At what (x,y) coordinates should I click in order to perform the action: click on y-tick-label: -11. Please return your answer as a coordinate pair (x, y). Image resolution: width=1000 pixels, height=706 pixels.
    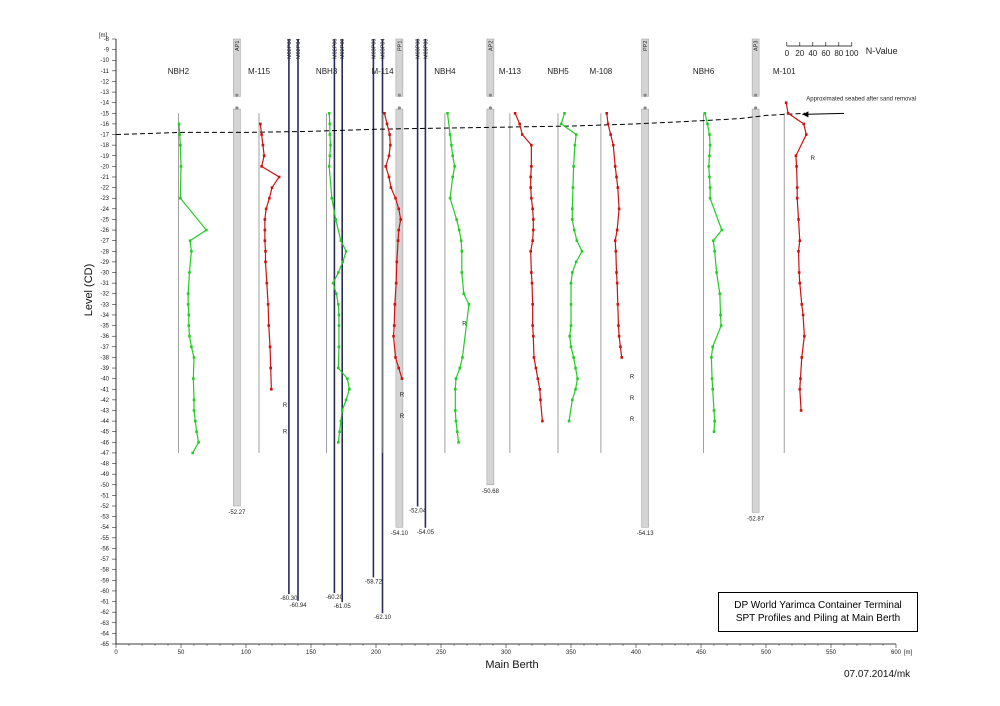
    Looking at the image, I should click on (105, 72).